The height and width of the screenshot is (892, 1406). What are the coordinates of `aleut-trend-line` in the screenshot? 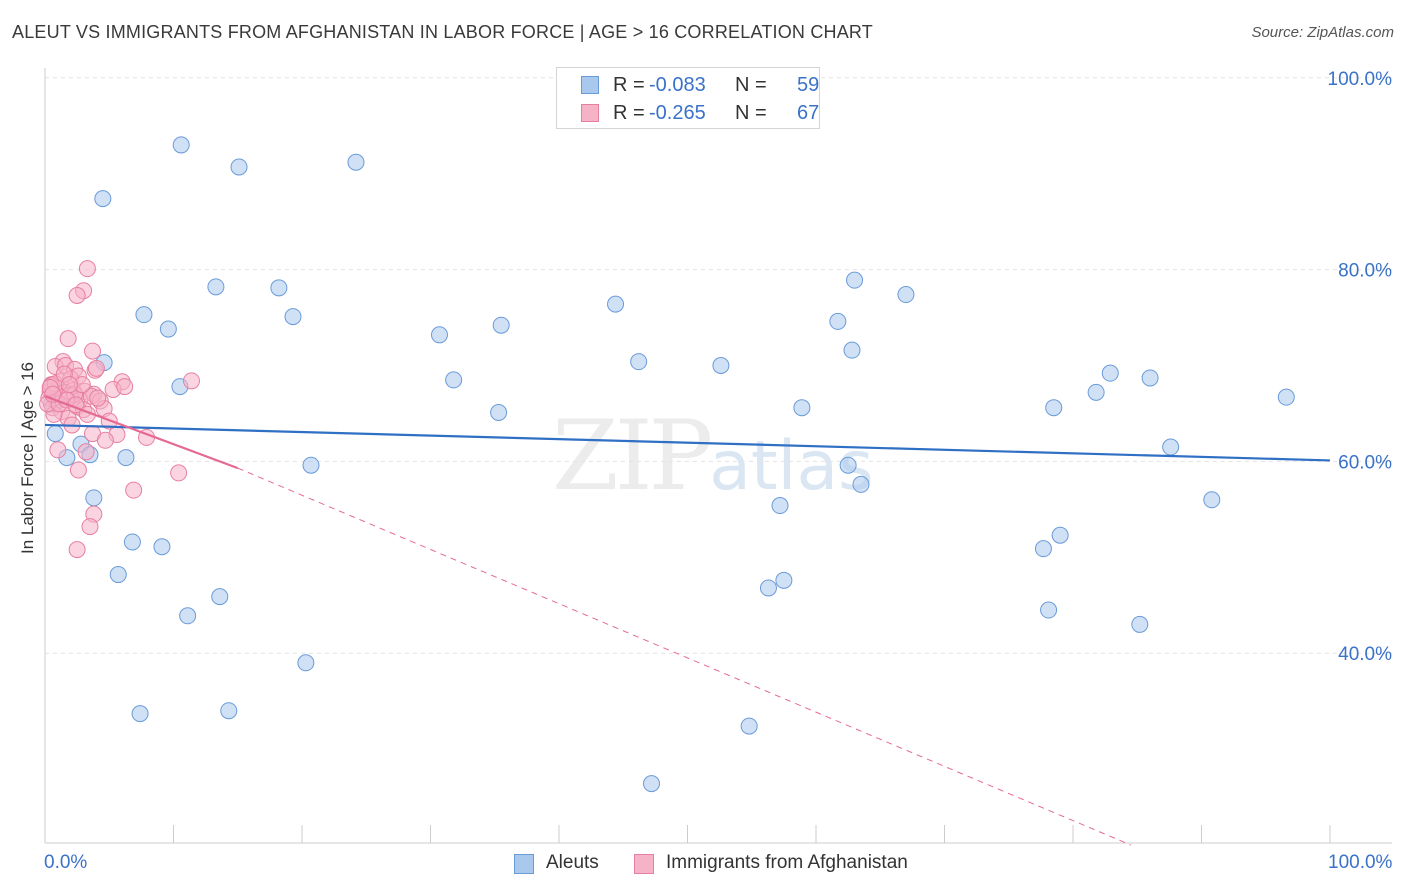 It's located at (687, 442).